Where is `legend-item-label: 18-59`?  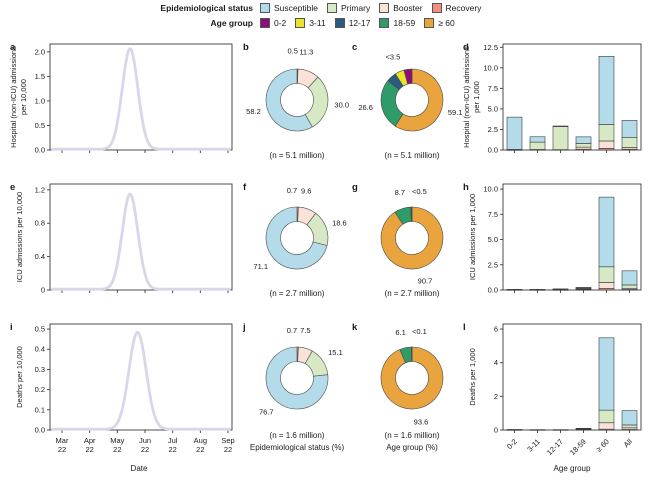
legend-item-label: 18-59 is located at coordinates (404, 23).